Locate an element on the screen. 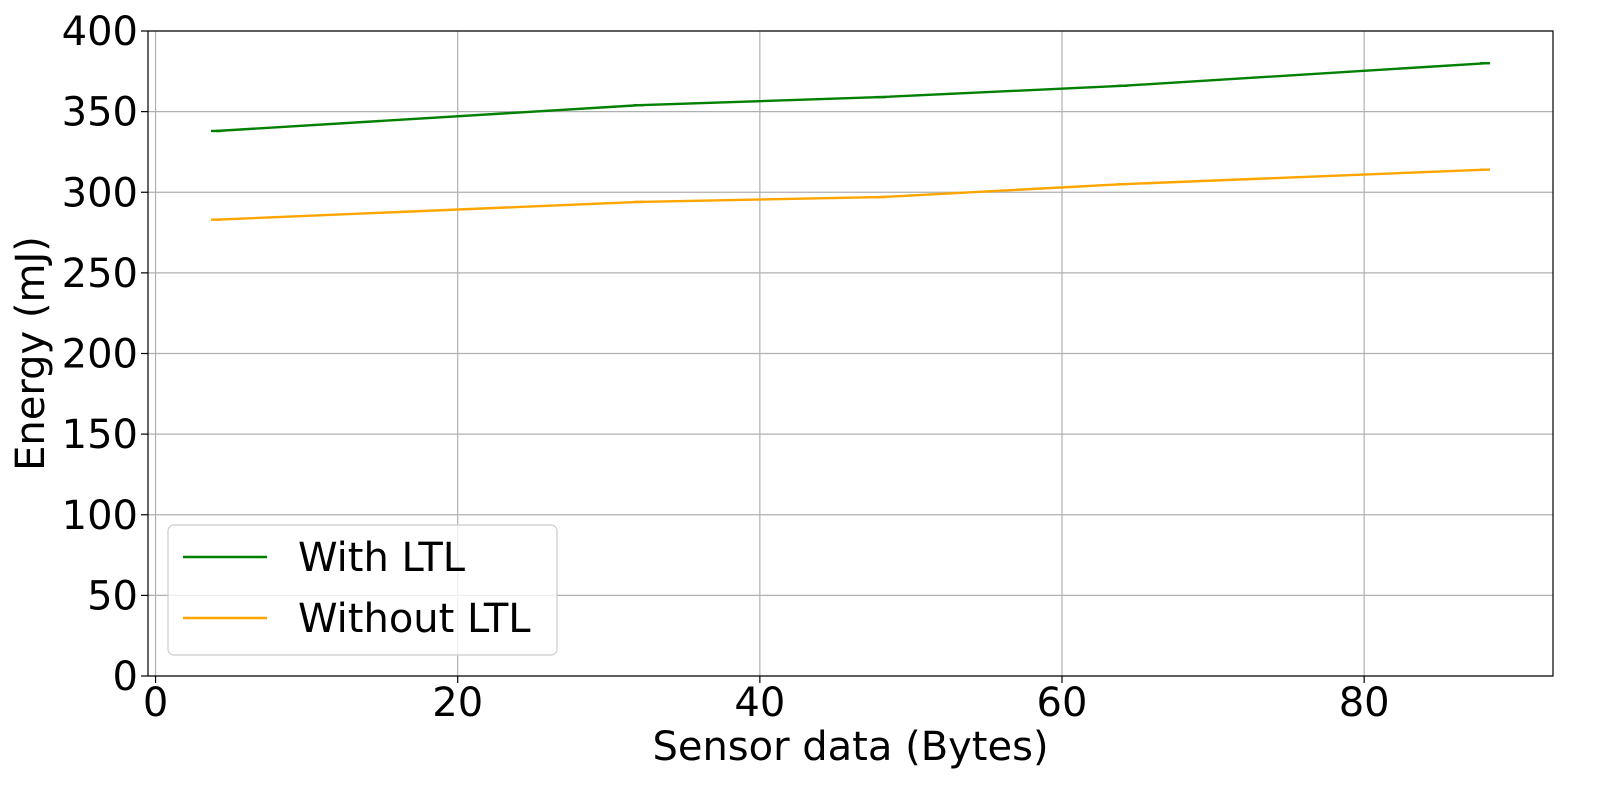  legend-label-0: With LTL is located at coordinates (382, 558).